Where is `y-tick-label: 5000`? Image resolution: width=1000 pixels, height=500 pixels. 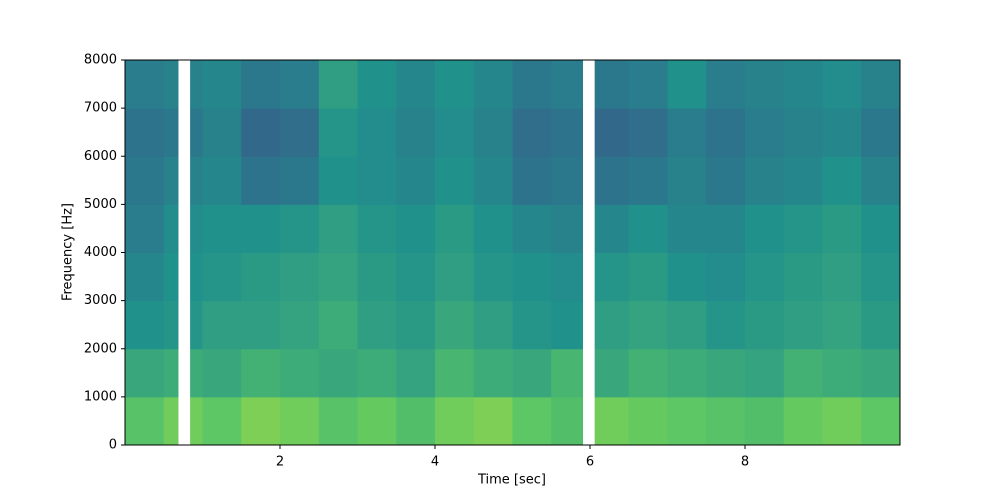 y-tick-label: 5000 is located at coordinates (100, 204).